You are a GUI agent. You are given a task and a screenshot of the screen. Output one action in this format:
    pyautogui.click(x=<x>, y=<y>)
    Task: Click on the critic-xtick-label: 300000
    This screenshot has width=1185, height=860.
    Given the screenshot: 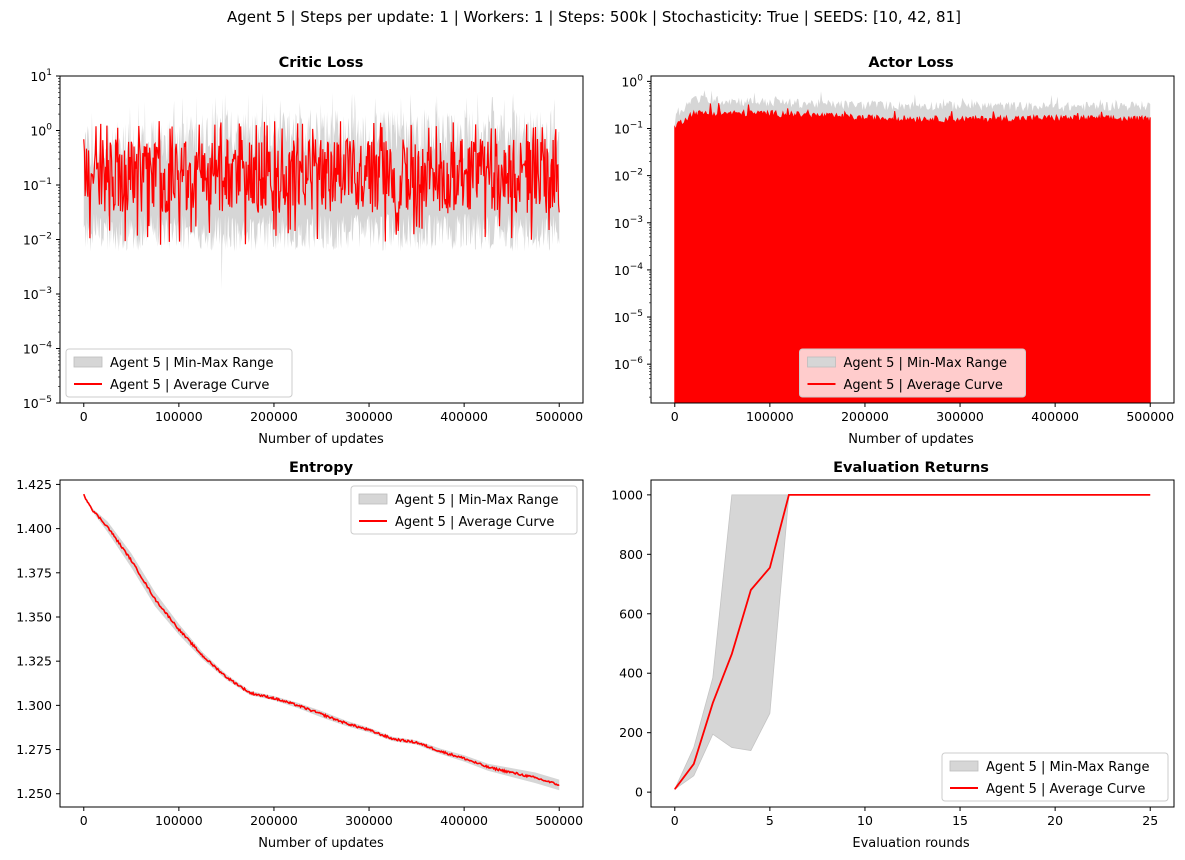 What is the action you would take?
    pyautogui.click(x=369, y=416)
    